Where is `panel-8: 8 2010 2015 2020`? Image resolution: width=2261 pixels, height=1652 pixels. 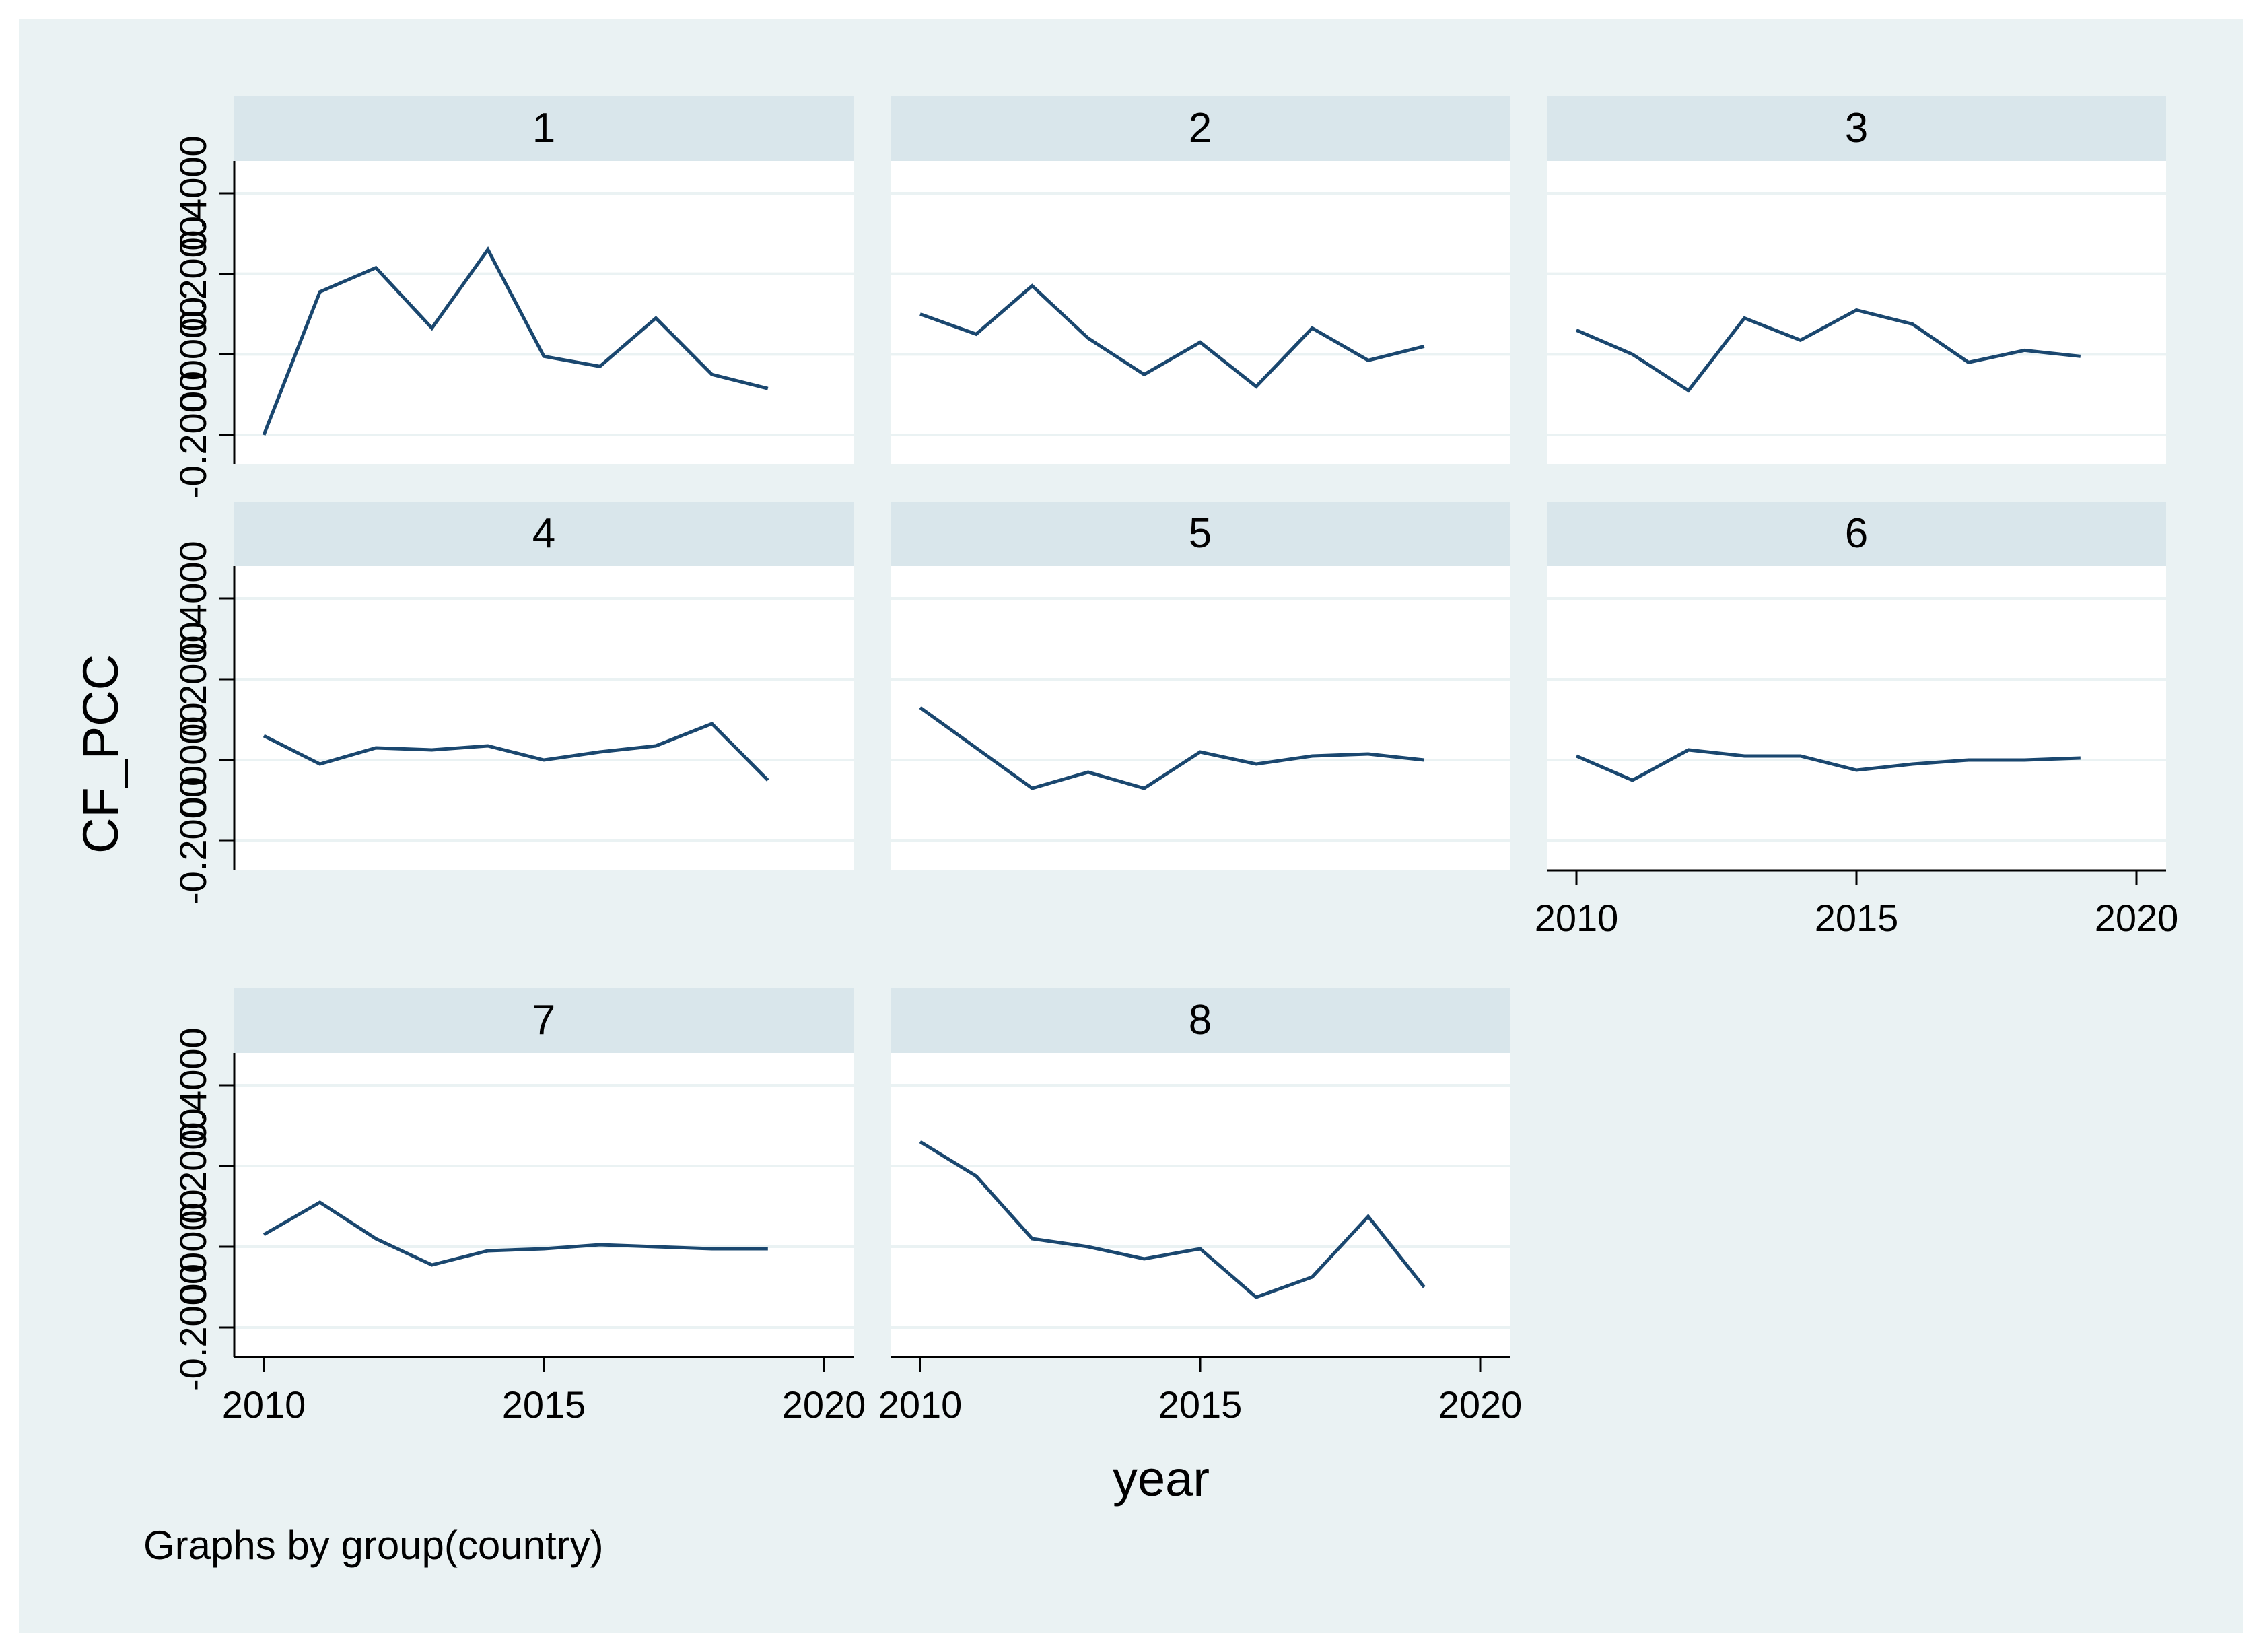 panel-8: 8 2010 2015 2020 is located at coordinates (1200, 1207).